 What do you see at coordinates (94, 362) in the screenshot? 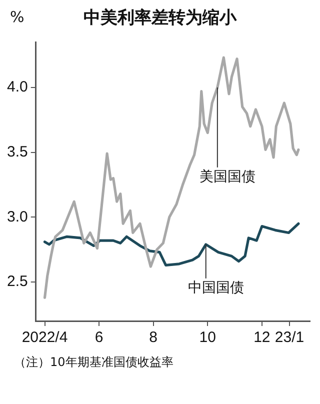
I see `text: （注）10年期基准国债收益率` at bounding box center [94, 362].